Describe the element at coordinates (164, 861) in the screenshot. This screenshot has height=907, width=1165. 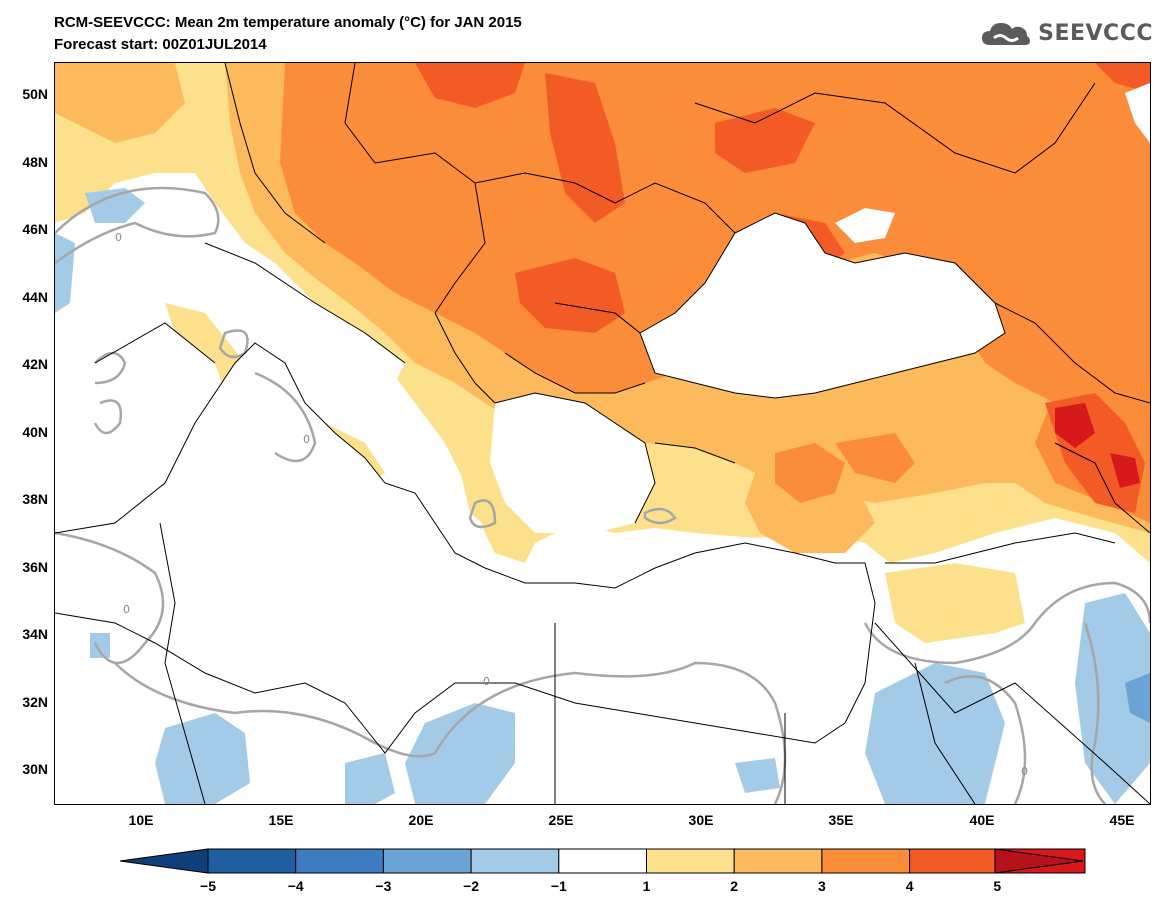
I see `colorbar-under` at that location.